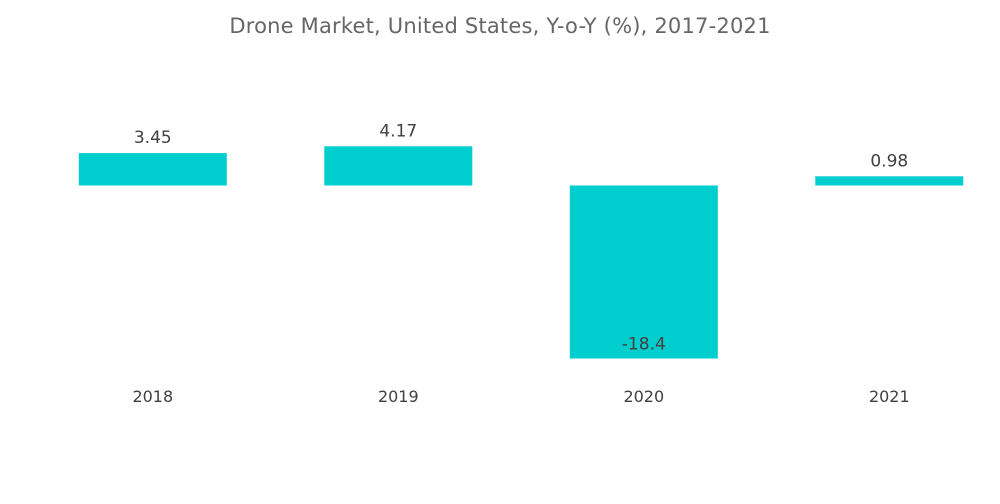 Image resolution: width=1000 pixels, height=504 pixels. What do you see at coordinates (889, 396) in the screenshot?
I see `x-tick-2021: 2021` at bounding box center [889, 396].